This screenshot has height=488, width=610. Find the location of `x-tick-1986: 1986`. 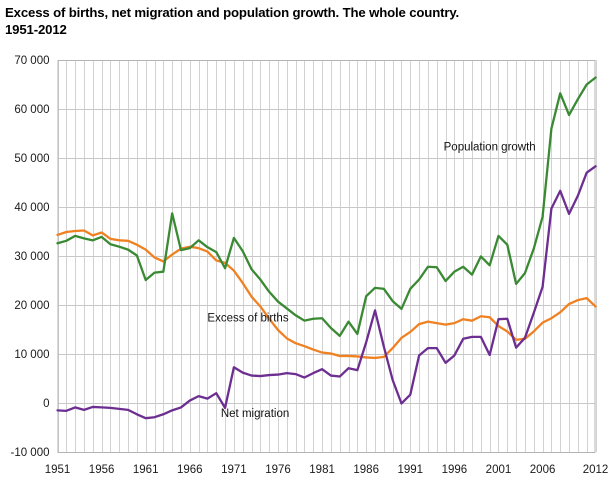

x-tick-1986: 1986 is located at coordinates (366, 470).